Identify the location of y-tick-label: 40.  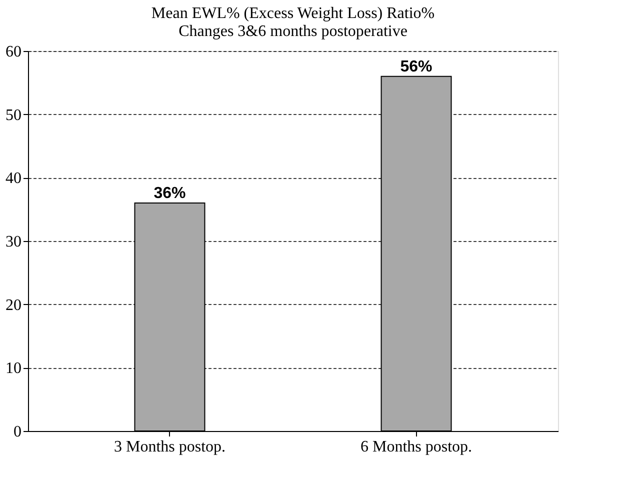
(14, 179).